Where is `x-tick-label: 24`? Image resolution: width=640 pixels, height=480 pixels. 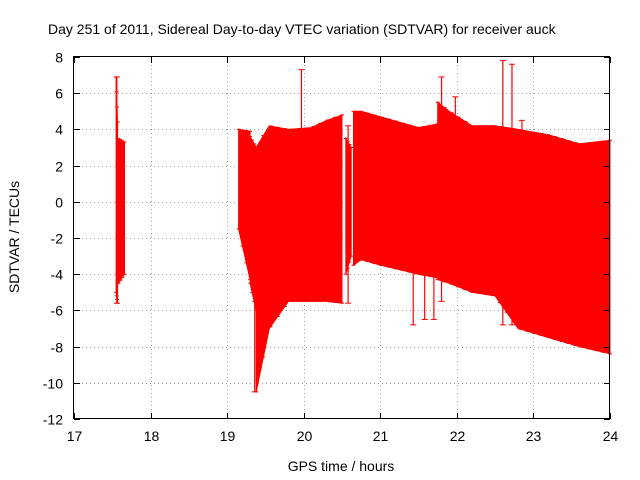 x-tick-label: 24 is located at coordinates (611, 436).